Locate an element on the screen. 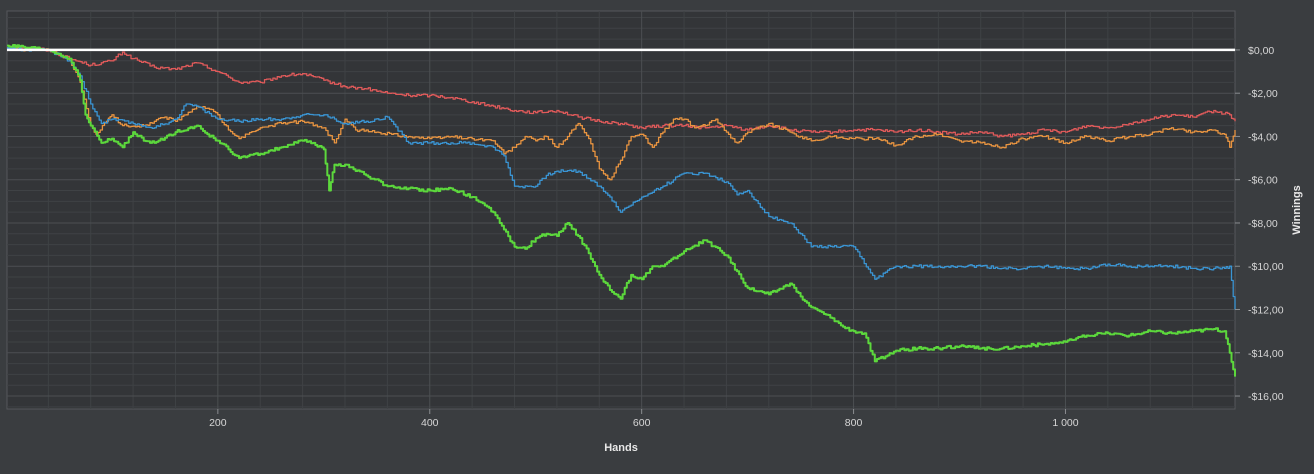 The width and height of the screenshot is (1314, 474). y-axis-label: Winnings is located at coordinates (1297, 209).